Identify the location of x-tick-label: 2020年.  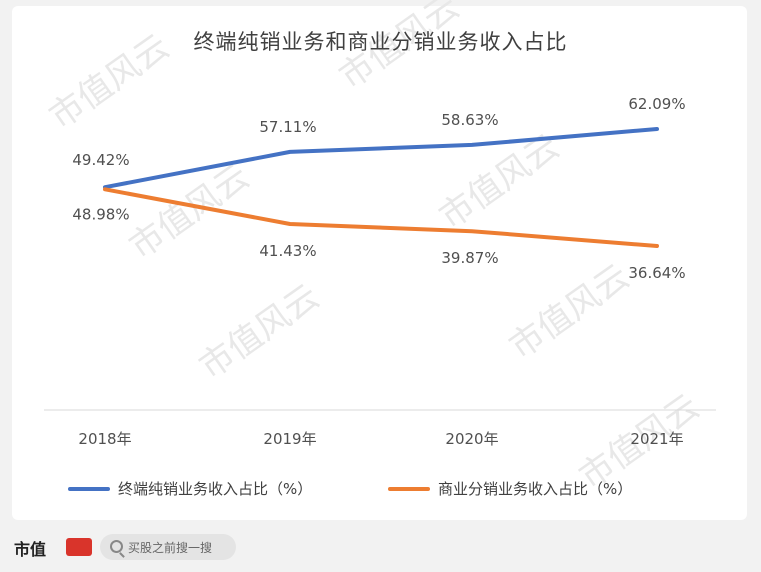
(471, 439).